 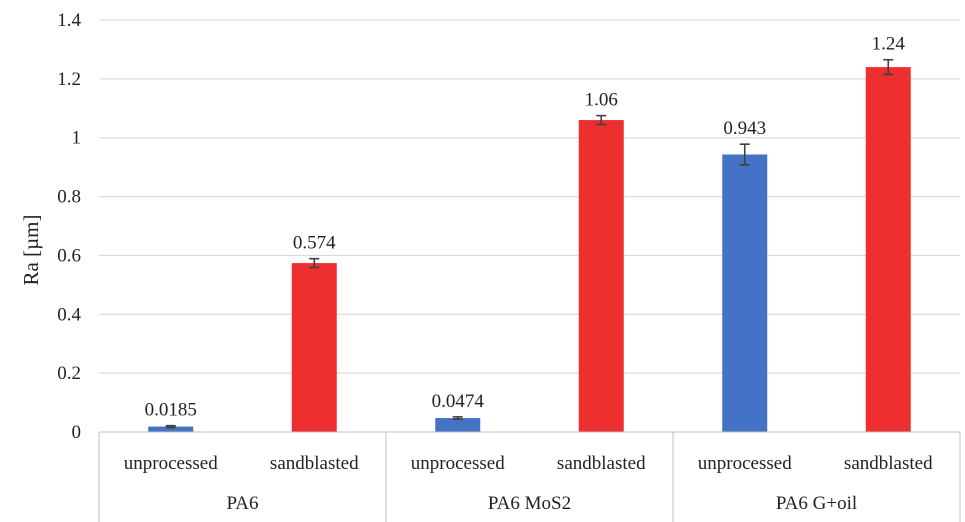 What do you see at coordinates (601, 100) in the screenshot?
I see `data-label: 1.06` at bounding box center [601, 100].